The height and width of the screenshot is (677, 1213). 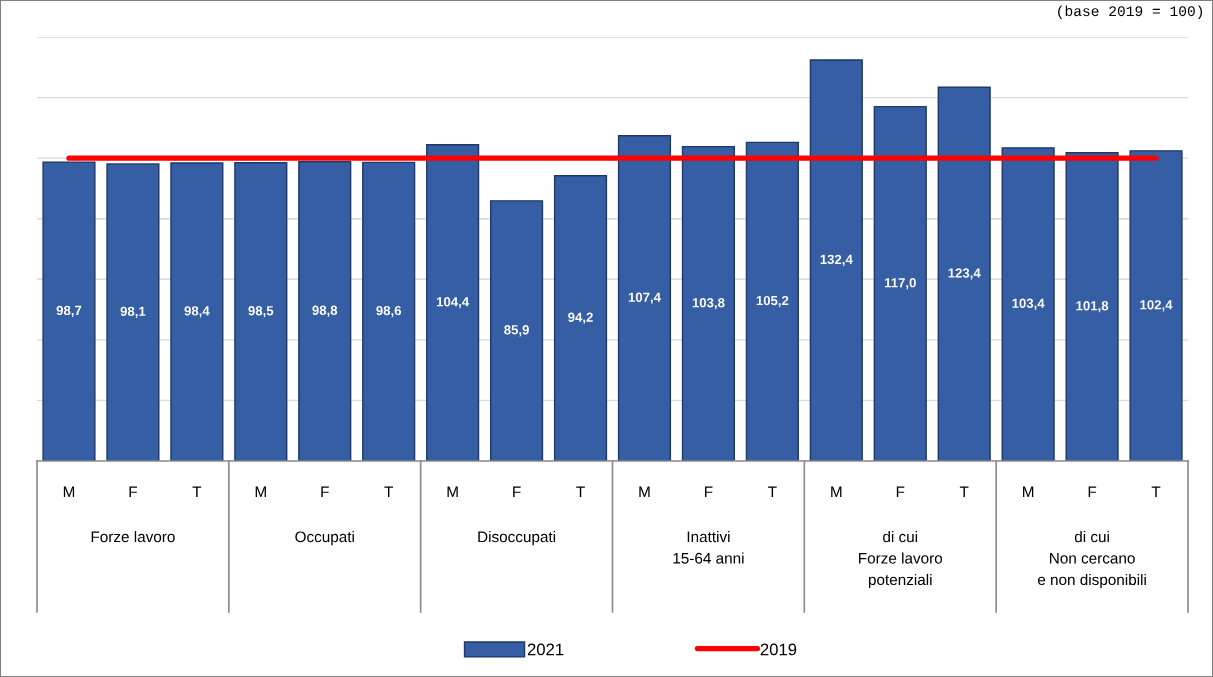 I want to click on data-label: 98,1, so click(x=133, y=312).